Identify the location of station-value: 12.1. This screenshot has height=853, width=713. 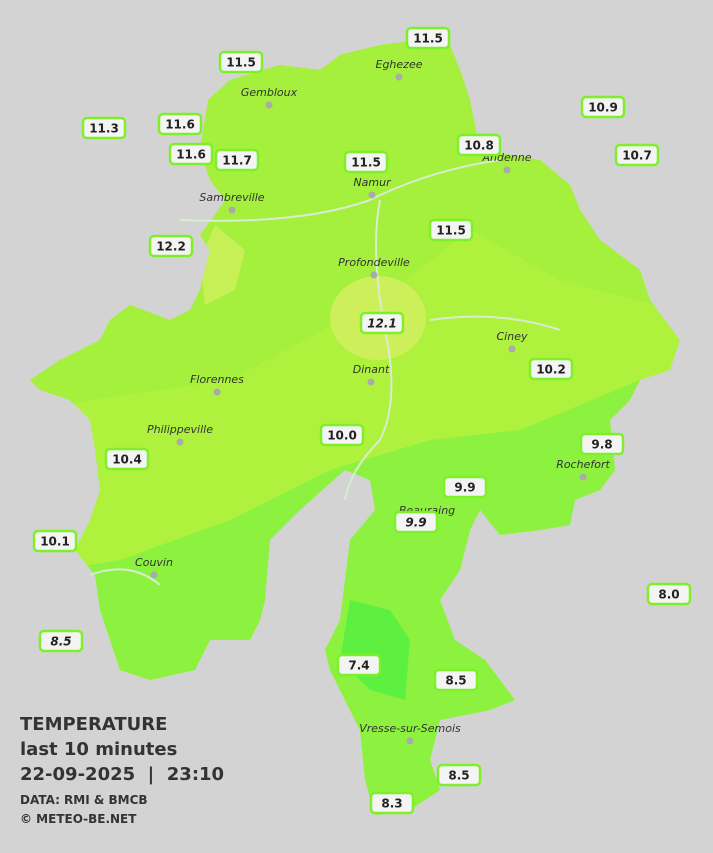
(382, 324).